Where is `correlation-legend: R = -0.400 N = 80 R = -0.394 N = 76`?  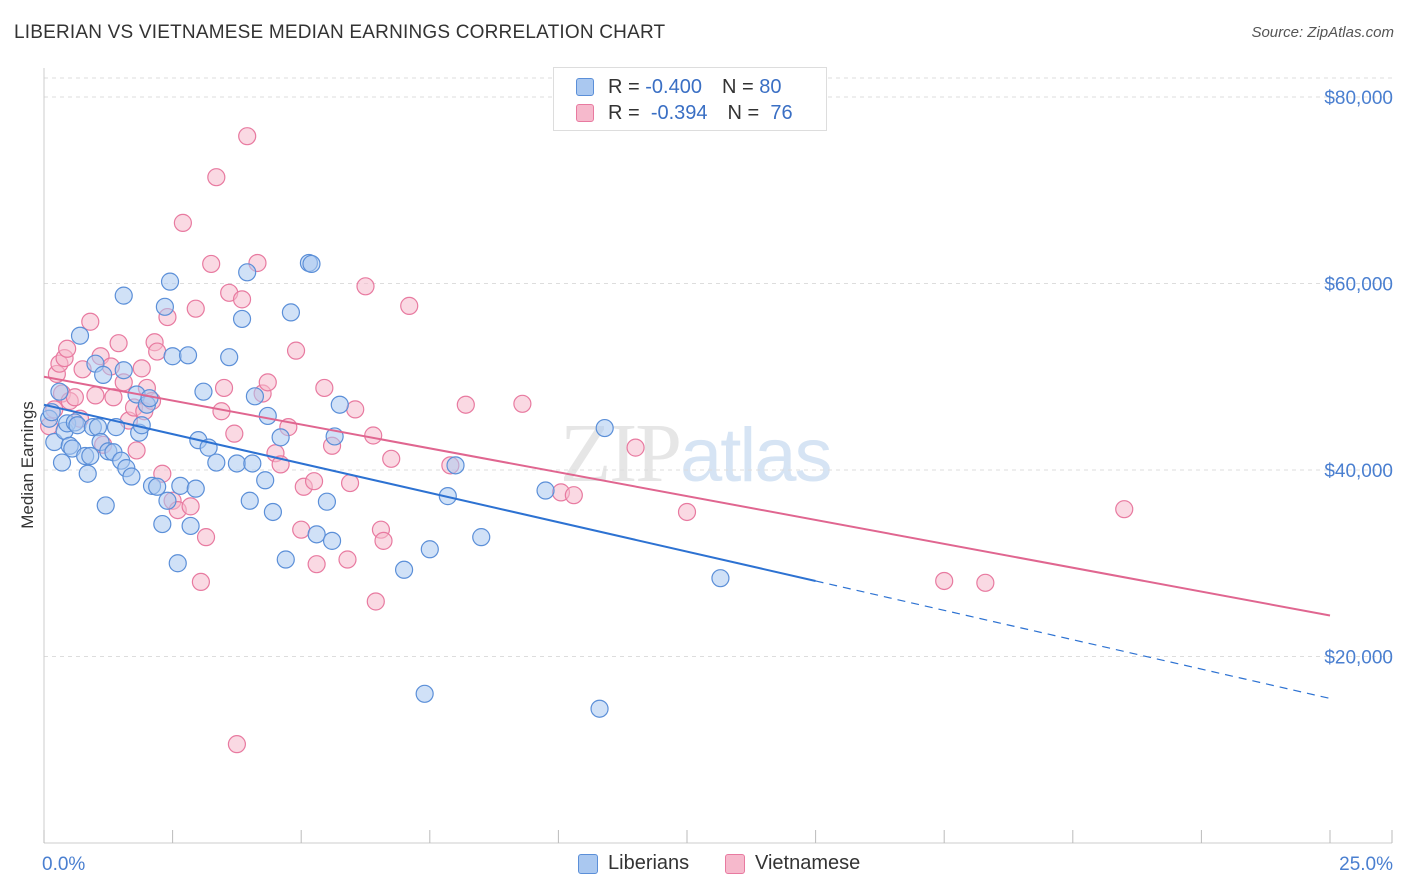
correlation-legend: R = -0.400 N = 80 R = -0.394 N = 76 is located at coordinates (690, 99).